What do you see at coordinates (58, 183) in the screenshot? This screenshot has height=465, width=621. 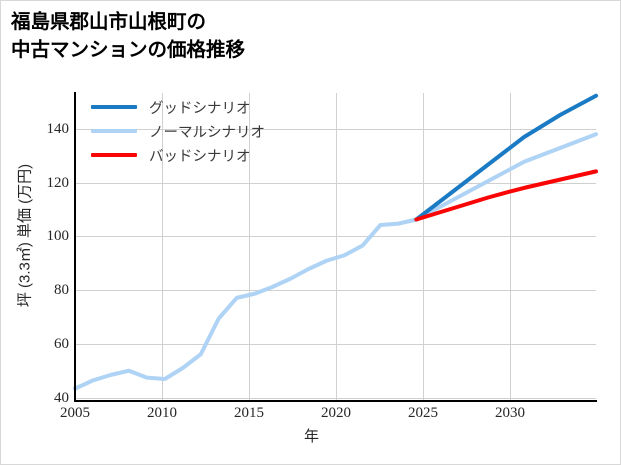 I see `ytick-label-120: 120` at bounding box center [58, 183].